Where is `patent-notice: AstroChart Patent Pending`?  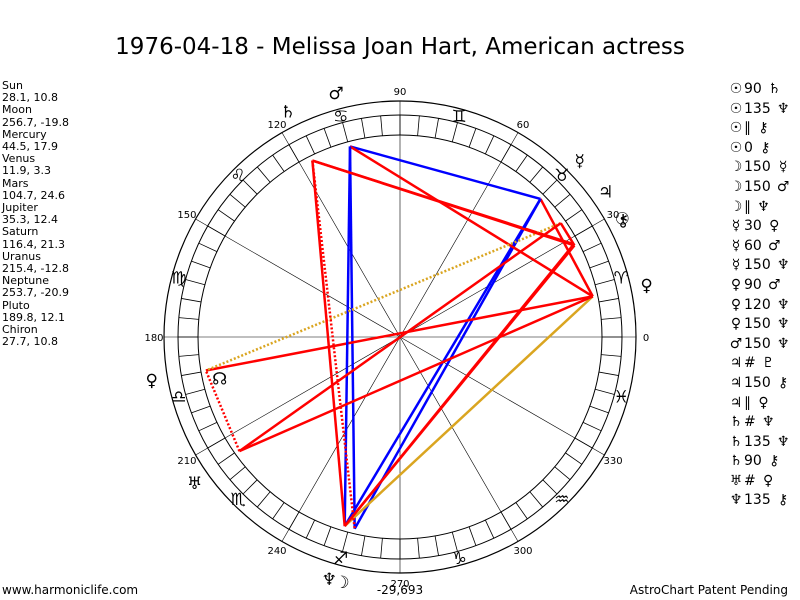
patent-notice: AstroChart Patent Pending is located at coordinates (708, 590).